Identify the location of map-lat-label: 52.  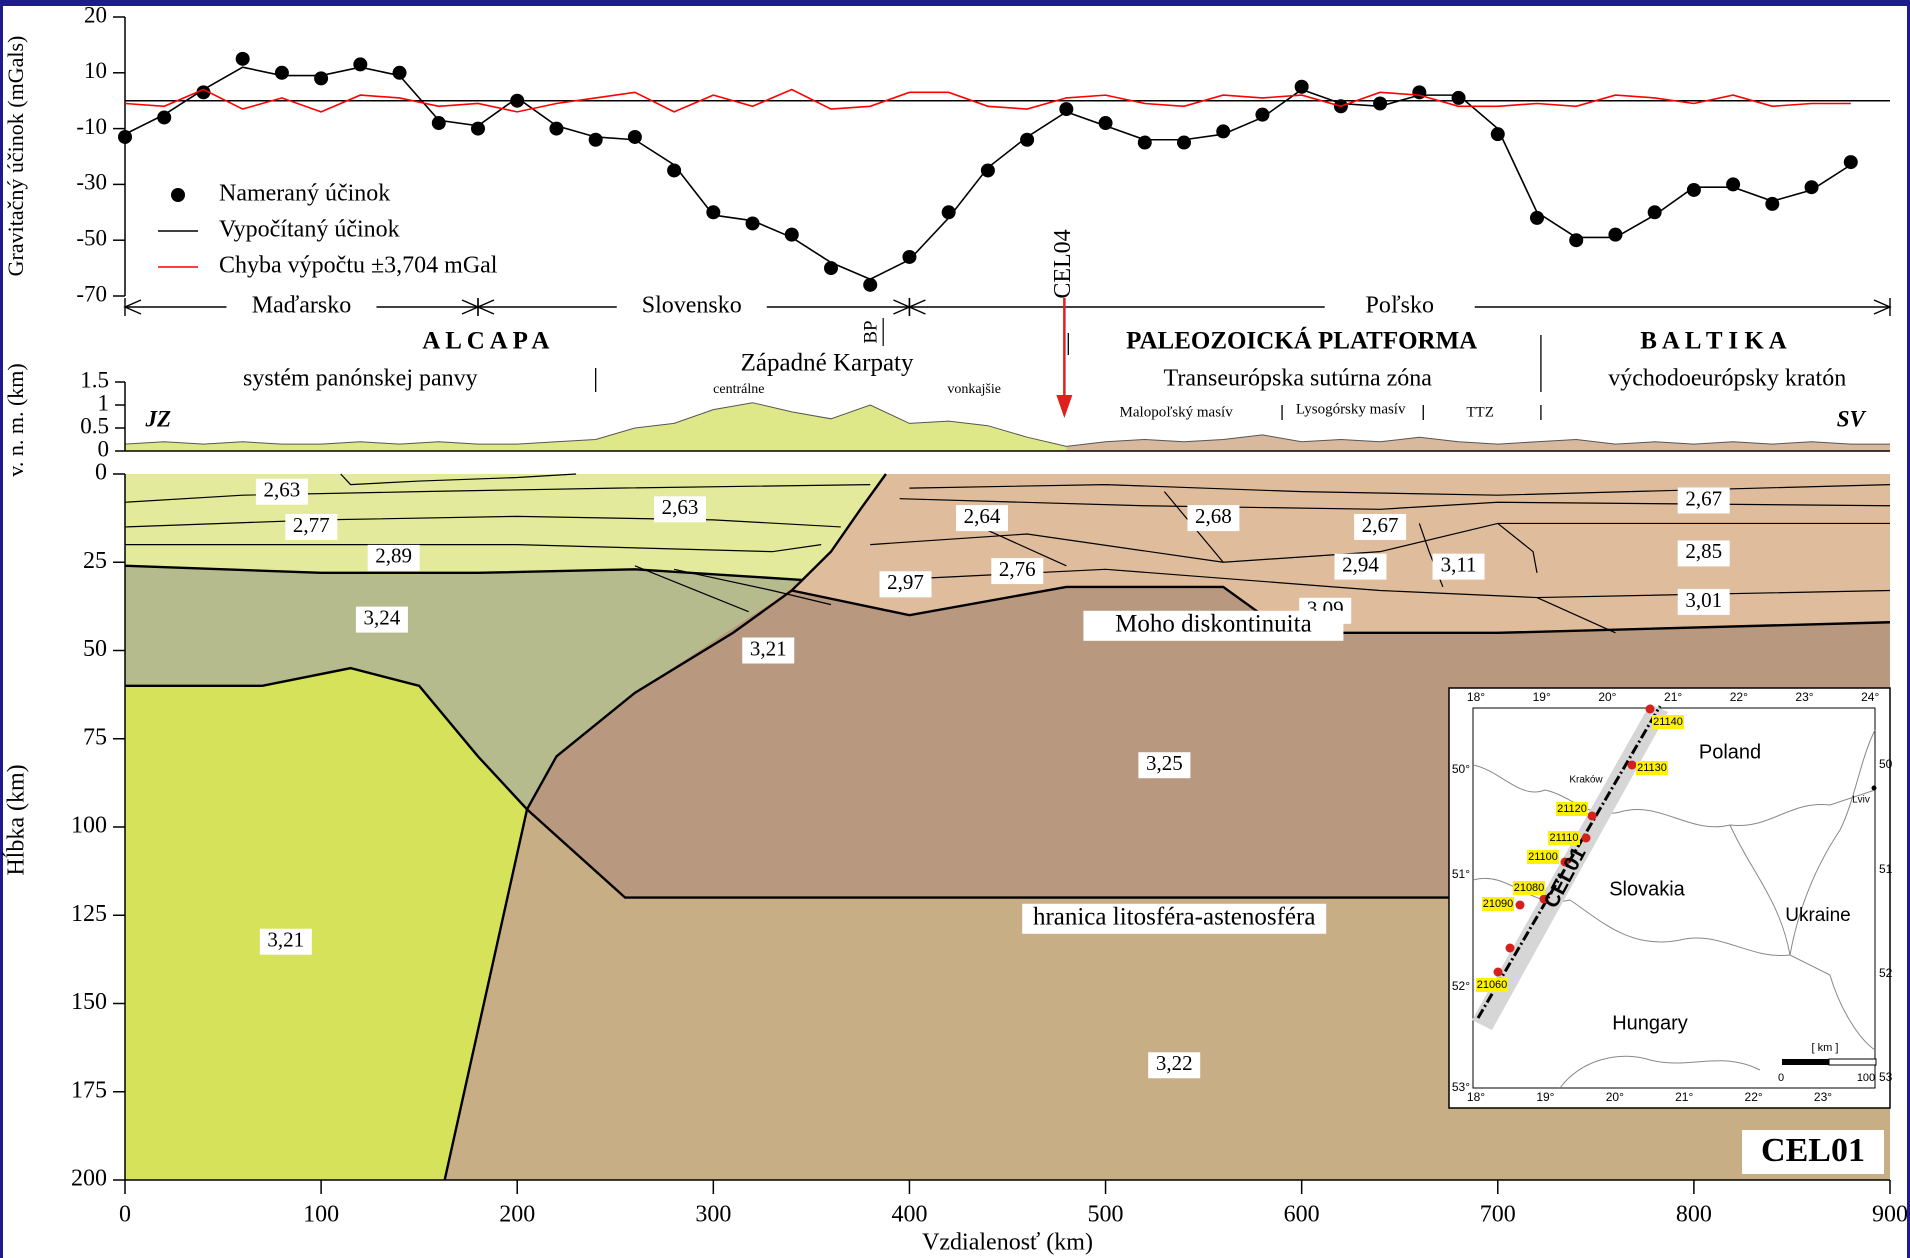
(1886, 973).